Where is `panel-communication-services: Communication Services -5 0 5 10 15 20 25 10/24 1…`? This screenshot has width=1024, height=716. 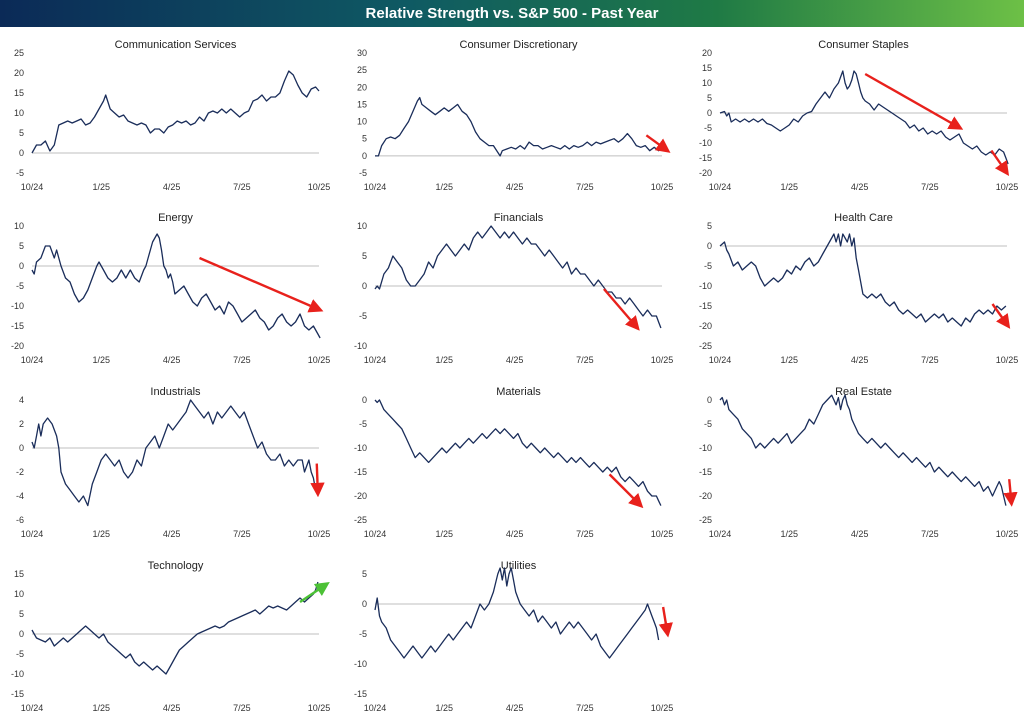 panel-communication-services: Communication Services -5 0 5 10 15 20 25 10/24 1… is located at coordinates (172, 115).